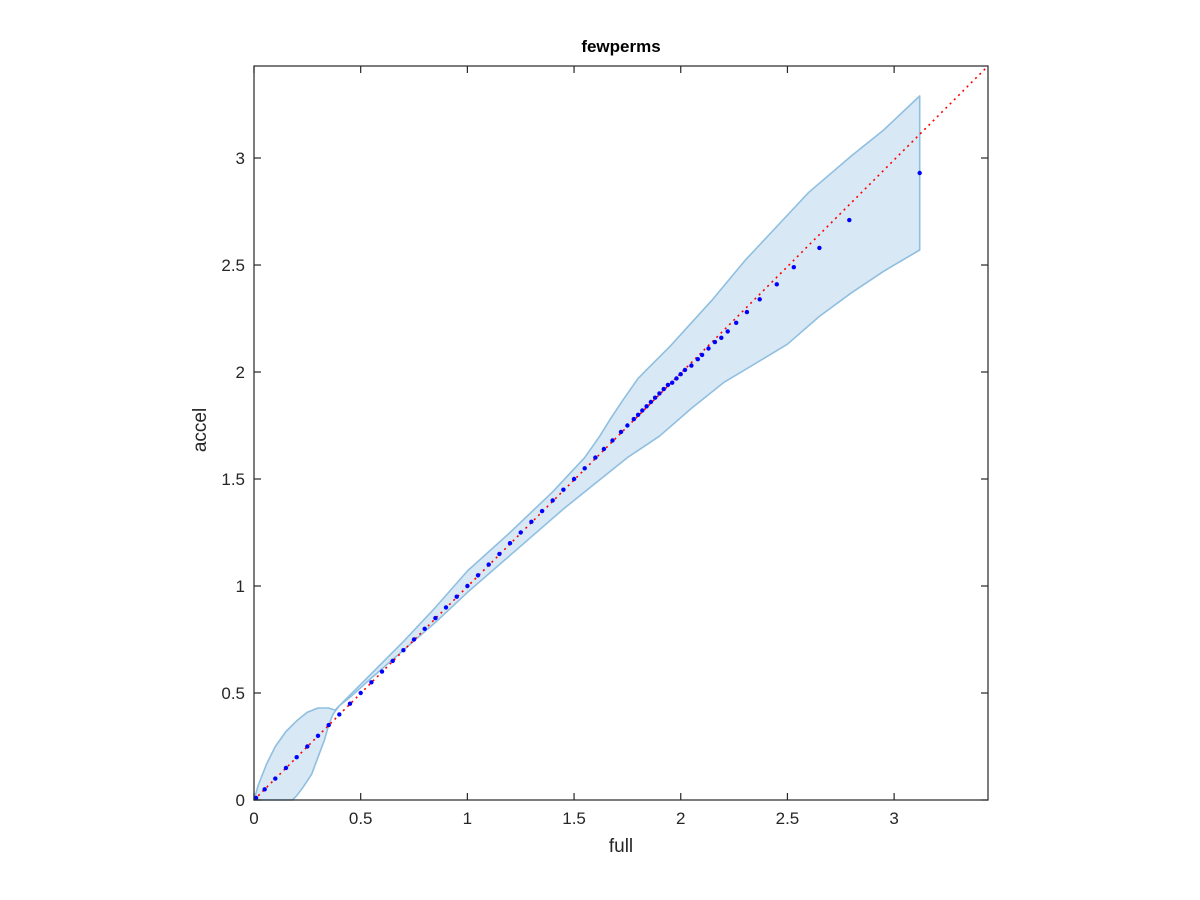 The width and height of the screenshot is (1200, 900). Describe the element at coordinates (893, 818) in the screenshot. I see `x-tick-label: 3` at that location.